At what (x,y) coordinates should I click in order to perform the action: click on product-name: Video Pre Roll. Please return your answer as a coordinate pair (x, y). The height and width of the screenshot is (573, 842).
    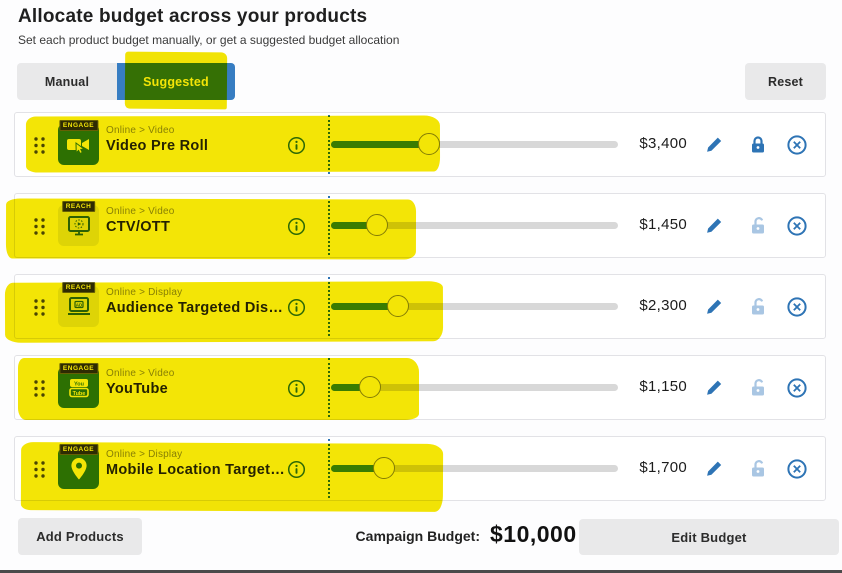
    Looking at the image, I should click on (157, 146).